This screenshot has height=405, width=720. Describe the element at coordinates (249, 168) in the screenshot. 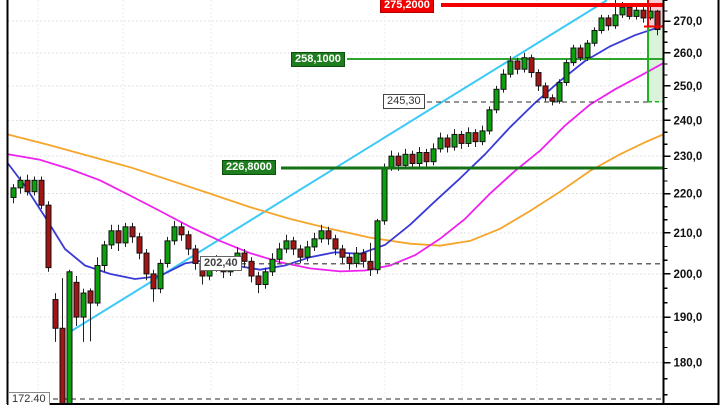

I see `price-level-label: 226,8000` at that location.